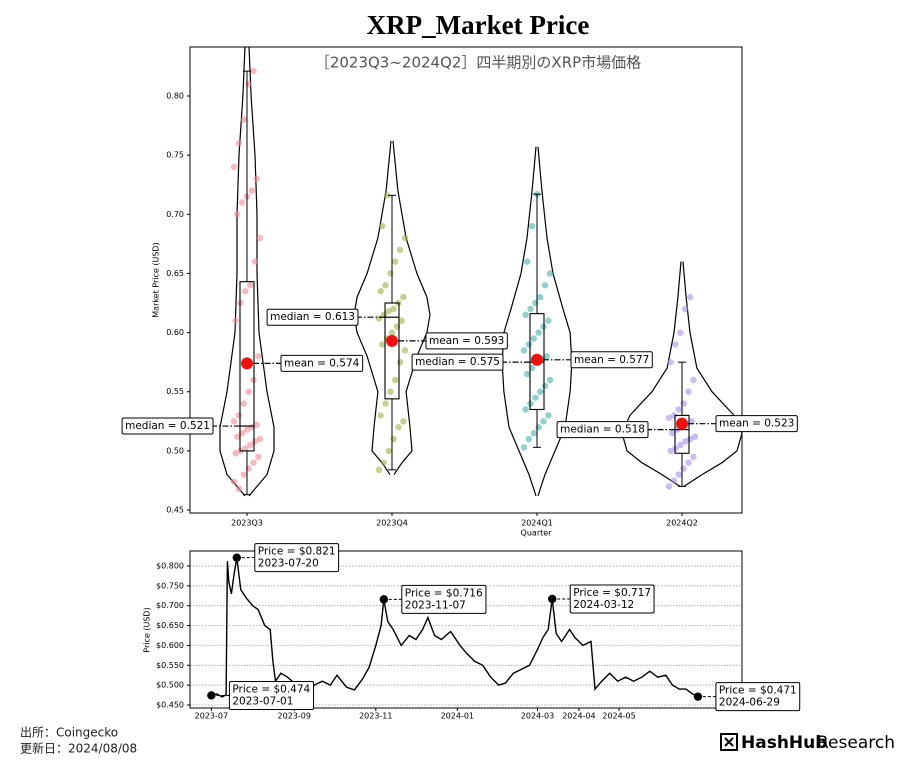 The image size is (922, 768). Describe the element at coordinates (170, 685) in the screenshot. I see `y-tick-label: $0.500` at that location.